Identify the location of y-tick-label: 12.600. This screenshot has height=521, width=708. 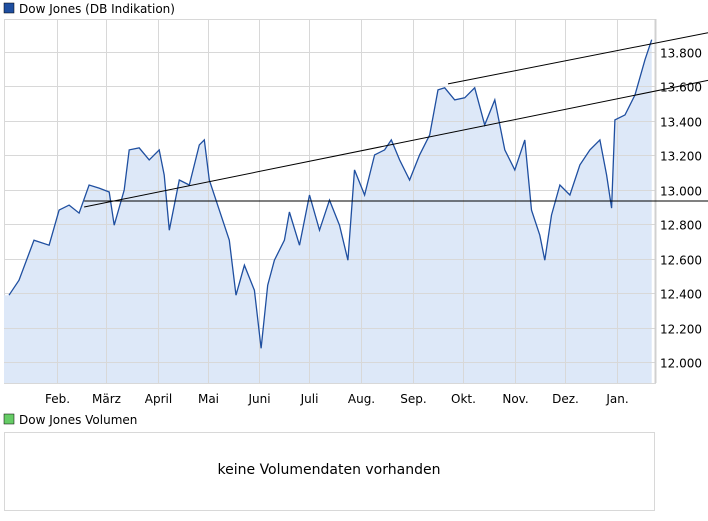
(681, 261).